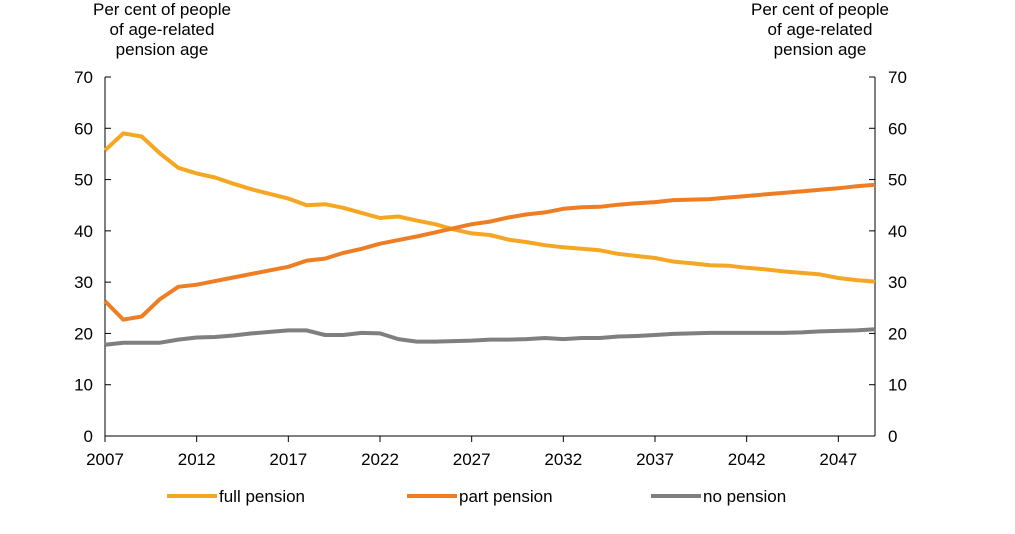 The width and height of the screenshot is (1015, 534). Describe the element at coordinates (897, 180) in the screenshot. I see `right-y-tick-label: 50` at that location.